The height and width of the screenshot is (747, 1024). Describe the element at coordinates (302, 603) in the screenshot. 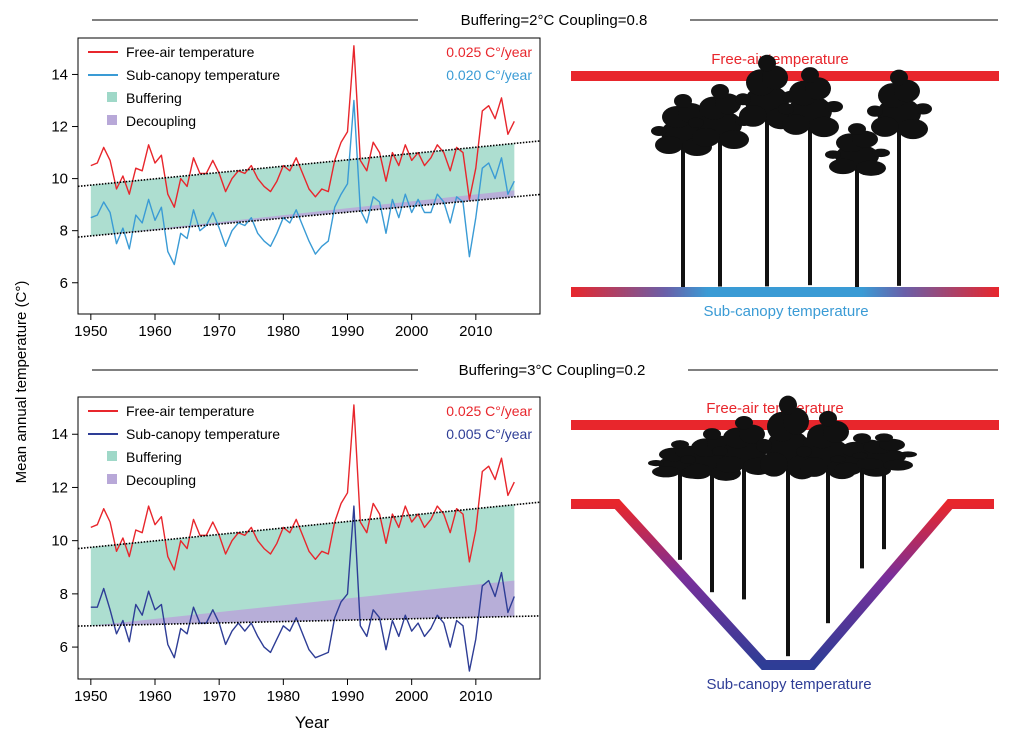

I see `decoupling-band` at that location.